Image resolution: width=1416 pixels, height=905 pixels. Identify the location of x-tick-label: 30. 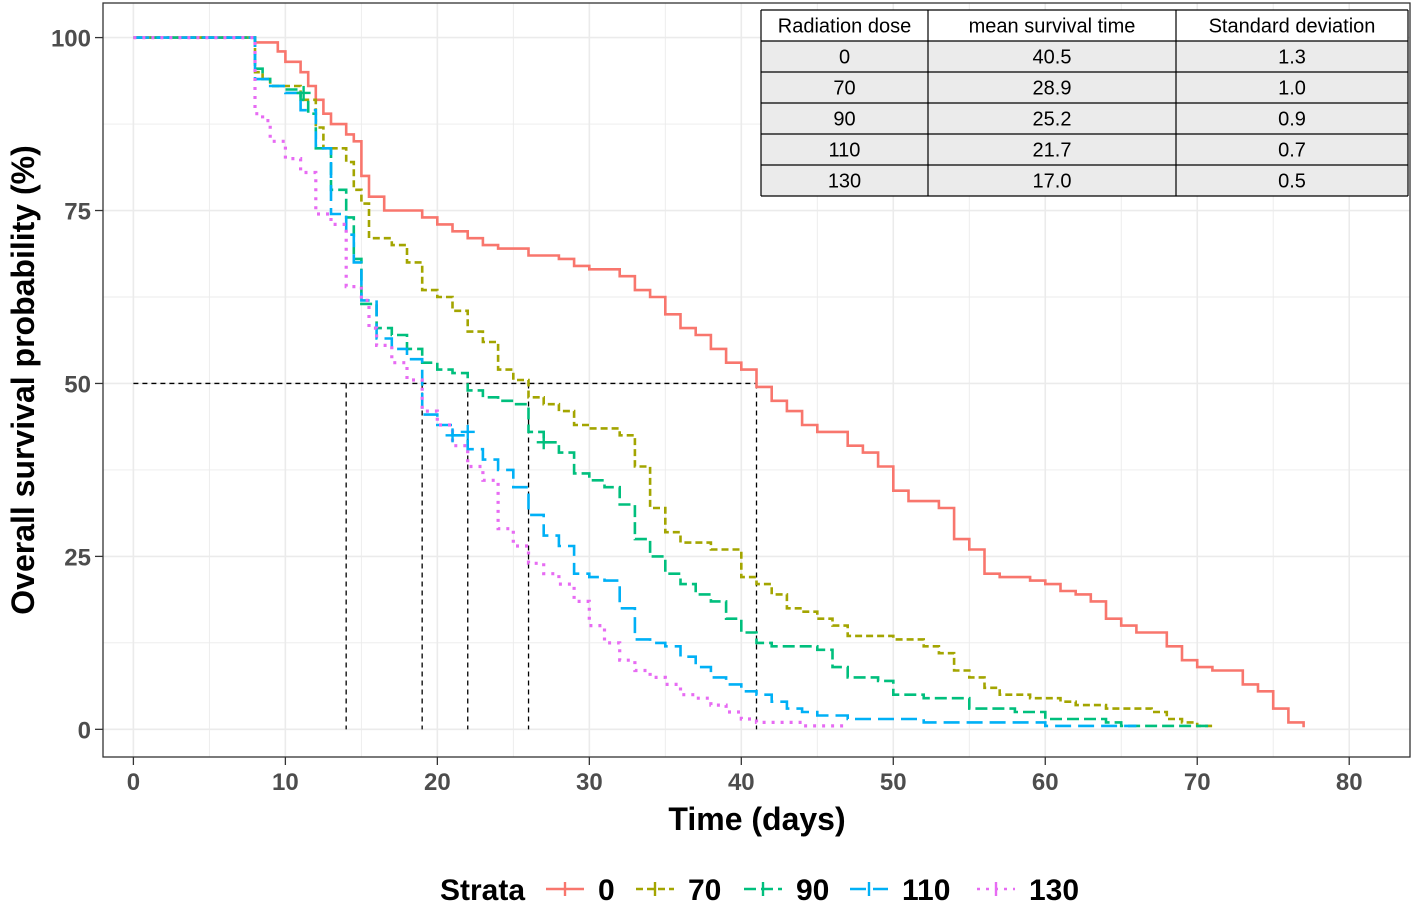
(589, 782).